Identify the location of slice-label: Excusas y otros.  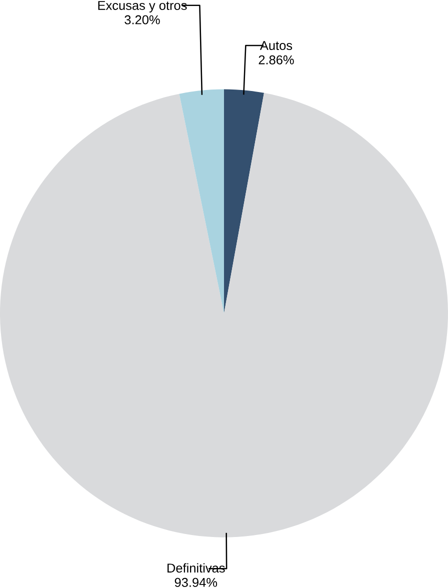
(142, 6).